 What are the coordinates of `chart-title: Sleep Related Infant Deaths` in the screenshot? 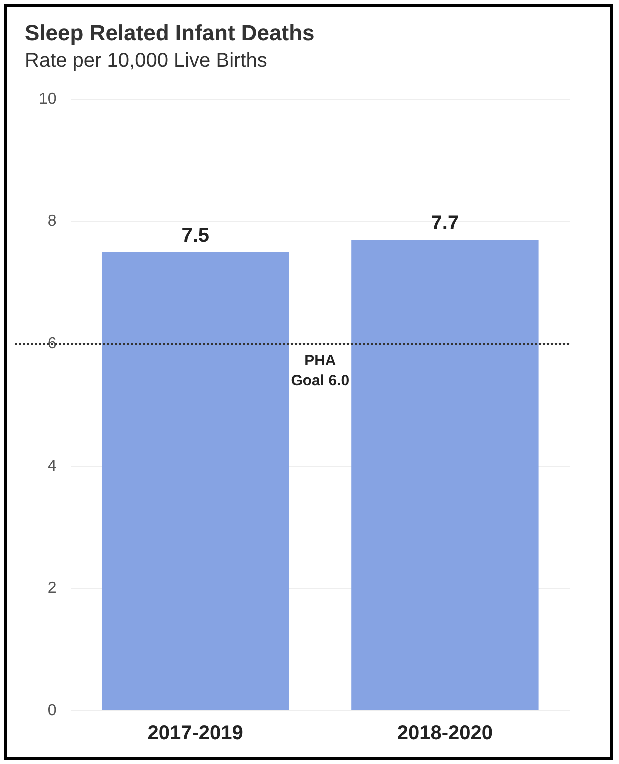 It's located at (170, 33).